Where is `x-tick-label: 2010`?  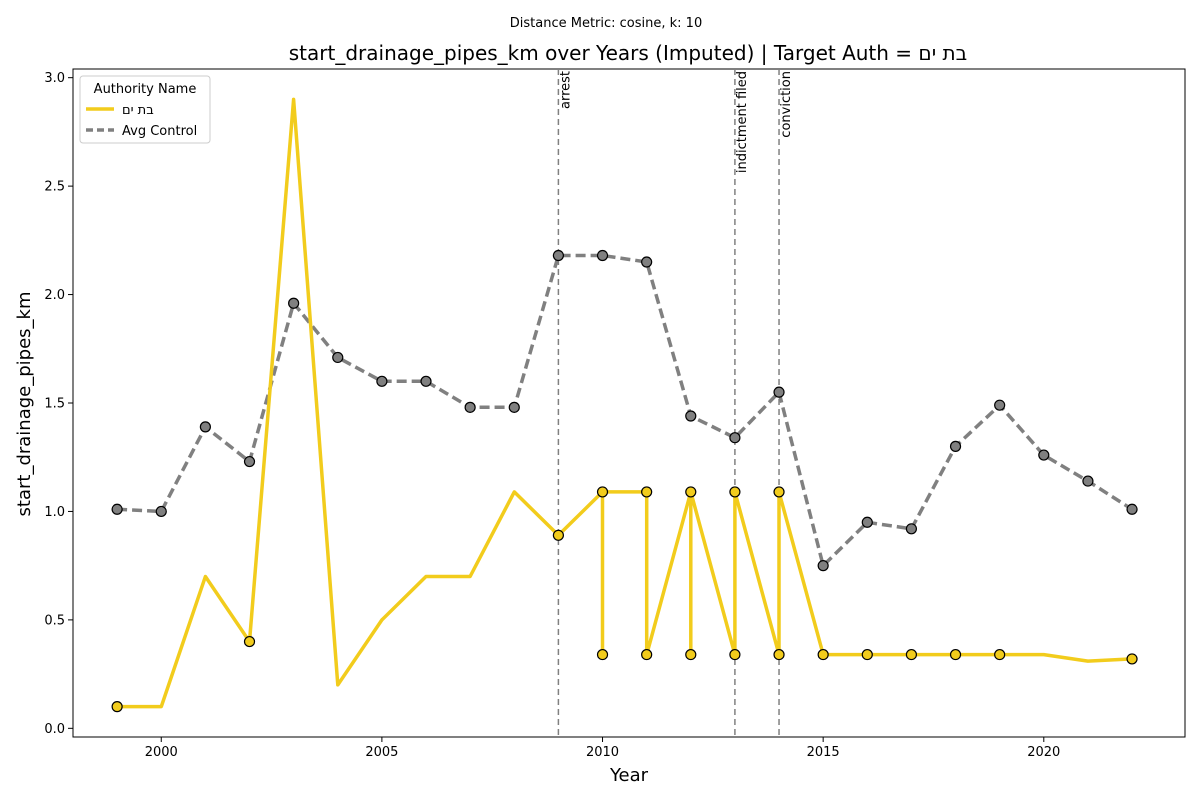 x-tick-label: 2010 is located at coordinates (602, 752).